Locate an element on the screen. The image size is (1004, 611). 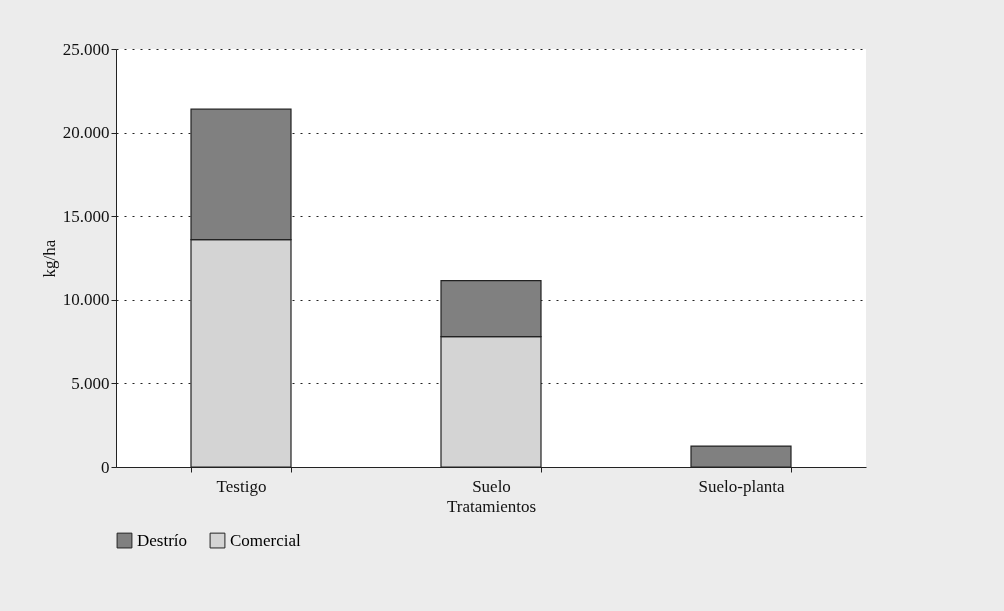
legend-label: Destrío is located at coordinates (162, 540).